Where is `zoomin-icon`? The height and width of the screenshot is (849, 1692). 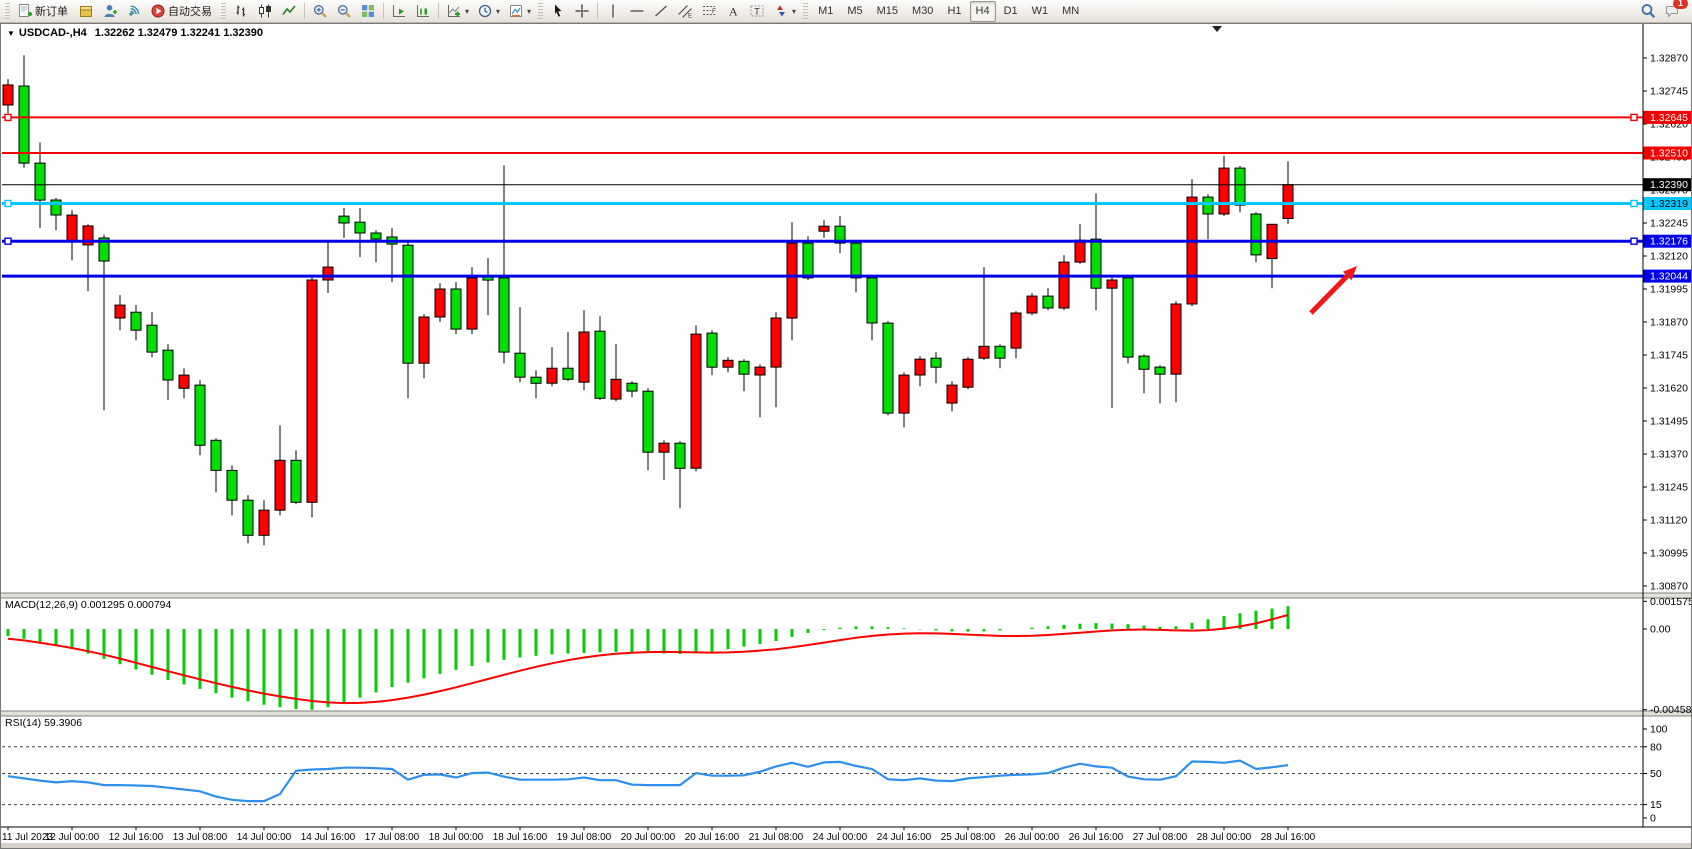
zoomin-icon is located at coordinates (320, 11).